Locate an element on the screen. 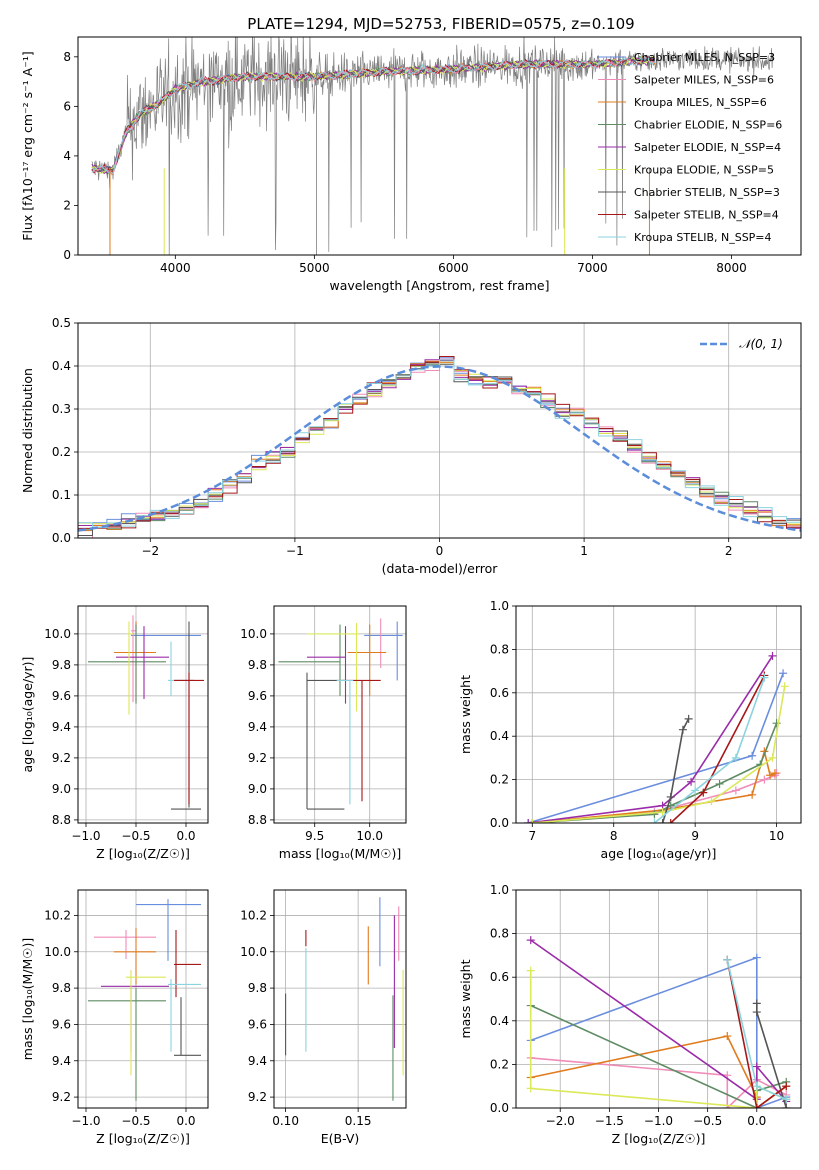 This screenshot has width=819, height=1170. x-tick-label: −1 is located at coordinates (295, 551).